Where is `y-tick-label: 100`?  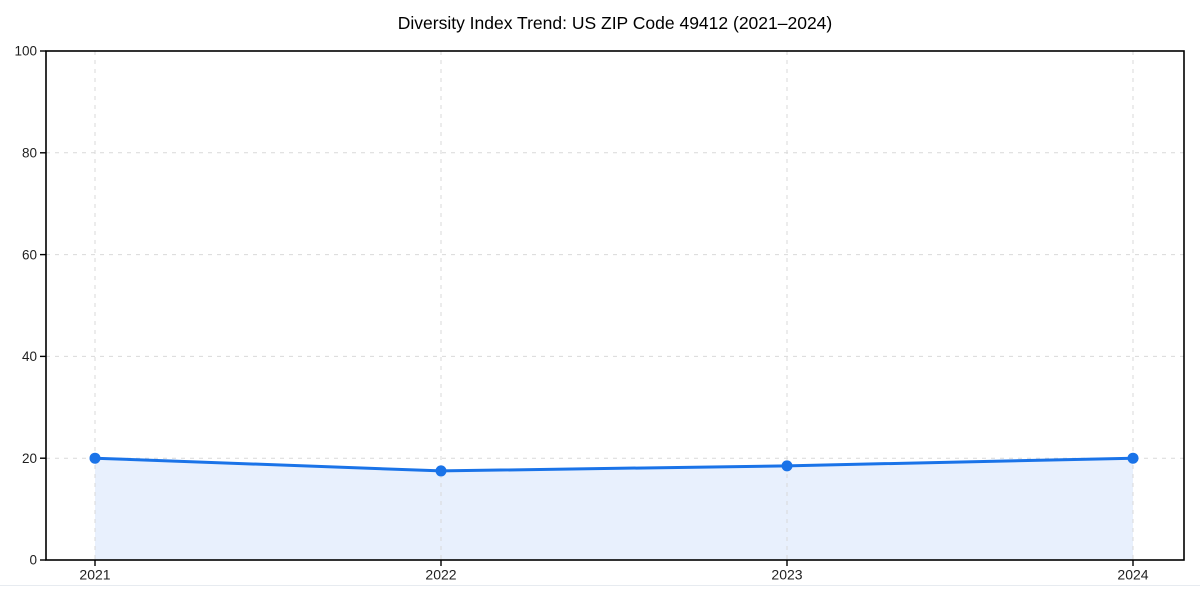
y-tick-label: 100 is located at coordinates (25, 51).